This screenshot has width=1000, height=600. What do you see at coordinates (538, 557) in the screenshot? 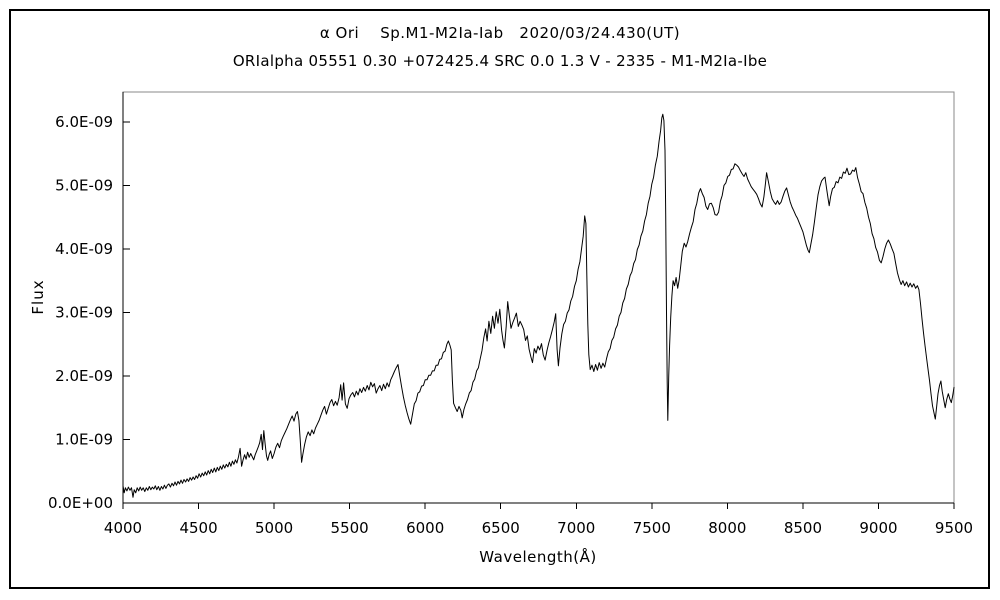
I see `x-axis-title: Wavelength(Å)` at bounding box center [538, 557].